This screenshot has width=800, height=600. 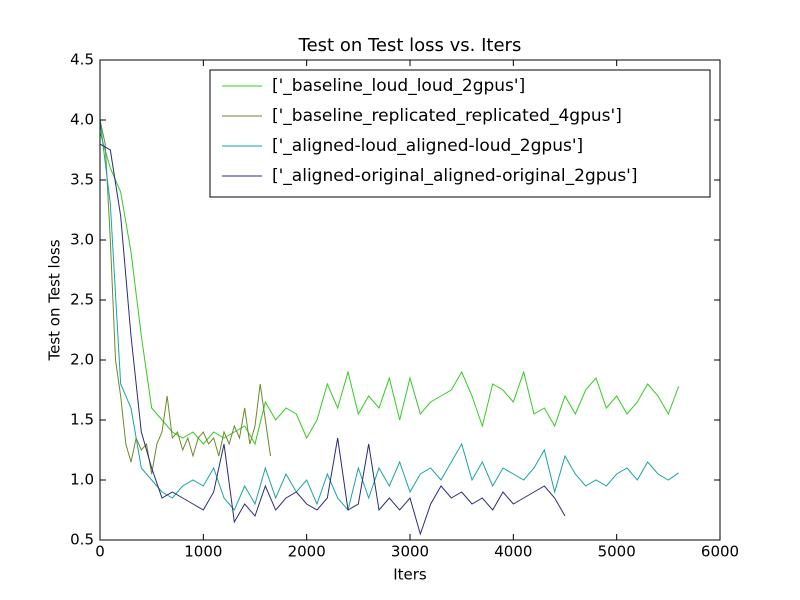 What do you see at coordinates (513, 552) in the screenshot?
I see `x-tick-label: 4000` at bounding box center [513, 552].